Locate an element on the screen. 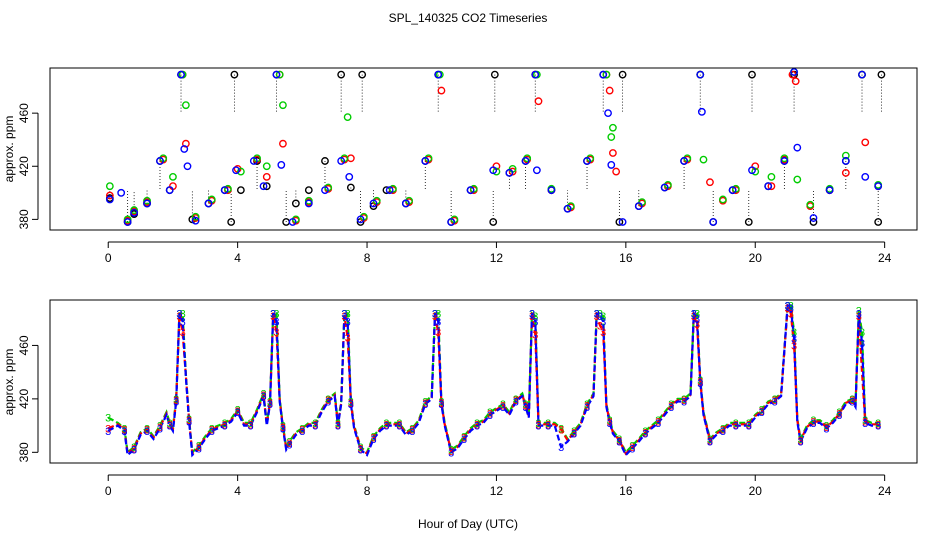 The image size is (936, 540). bottom-y-axis: 380 420 460 is located at coordinates (28, 398).